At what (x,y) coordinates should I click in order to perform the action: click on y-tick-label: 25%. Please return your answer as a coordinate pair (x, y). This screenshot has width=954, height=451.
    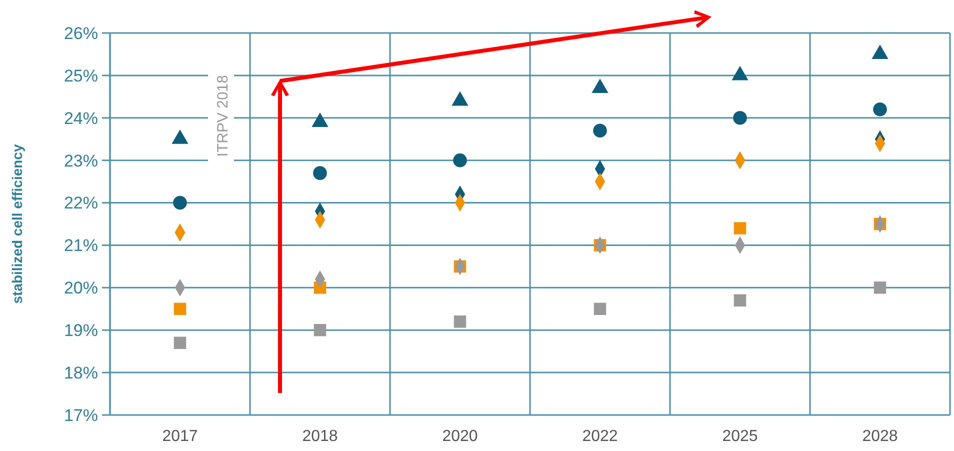
    Looking at the image, I should click on (81, 76).